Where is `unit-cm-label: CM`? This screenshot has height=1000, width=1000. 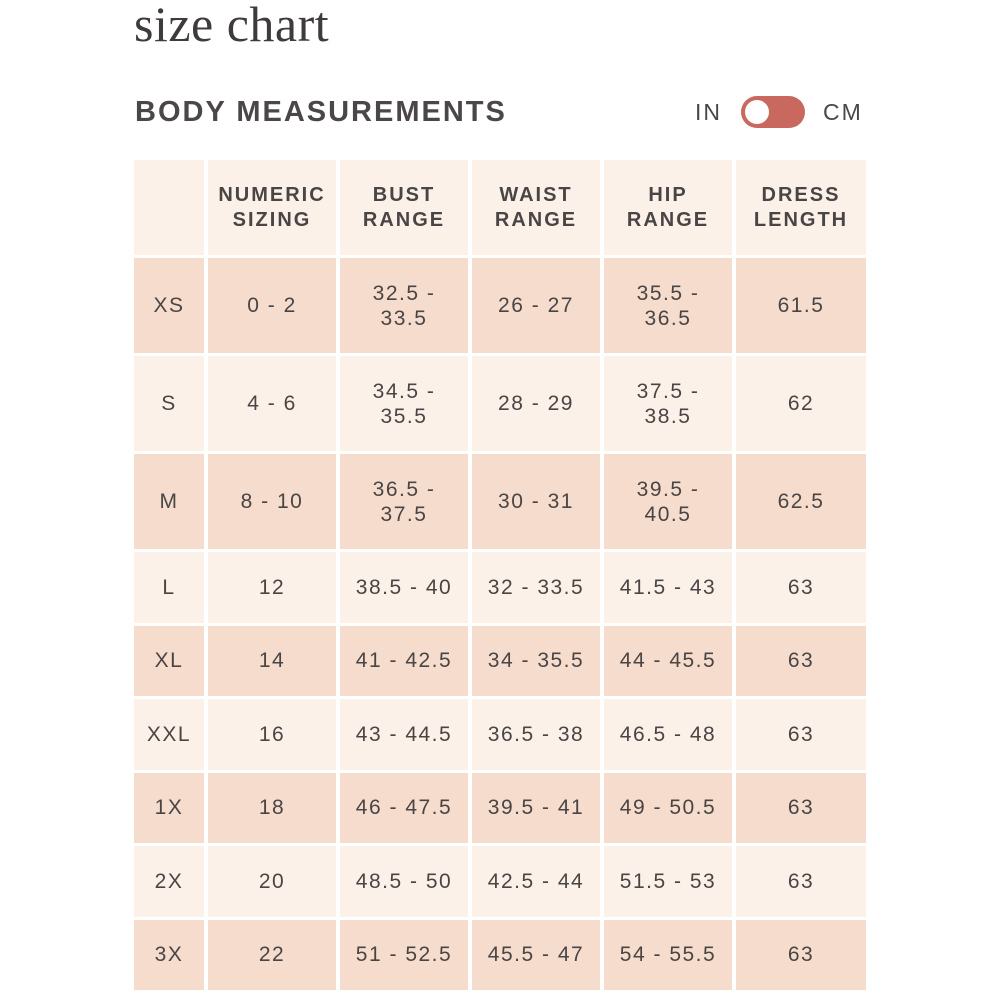
unit-cm-label: CM is located at coordinates (843, 112).